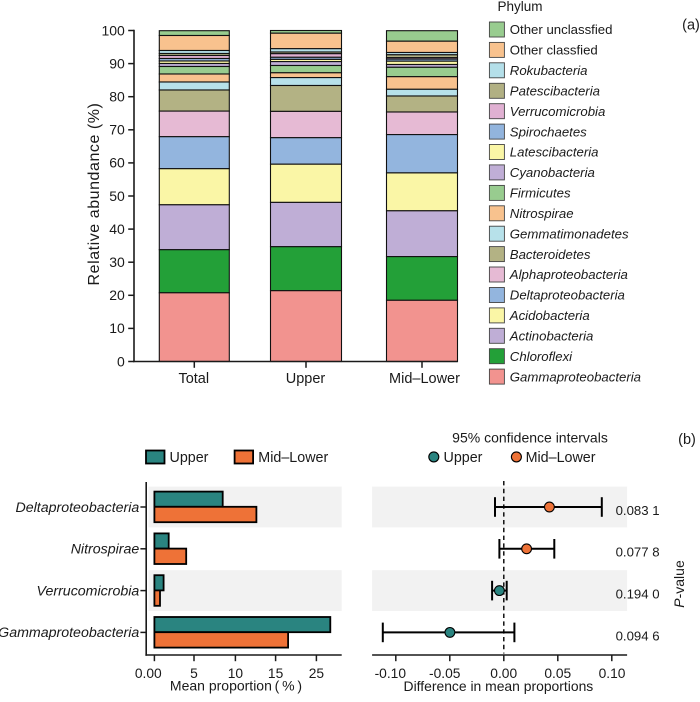  What do you see at coordinates (117, 130) in the screenshot?
I see `svg-text: 70` at bounding box center [117, 130].